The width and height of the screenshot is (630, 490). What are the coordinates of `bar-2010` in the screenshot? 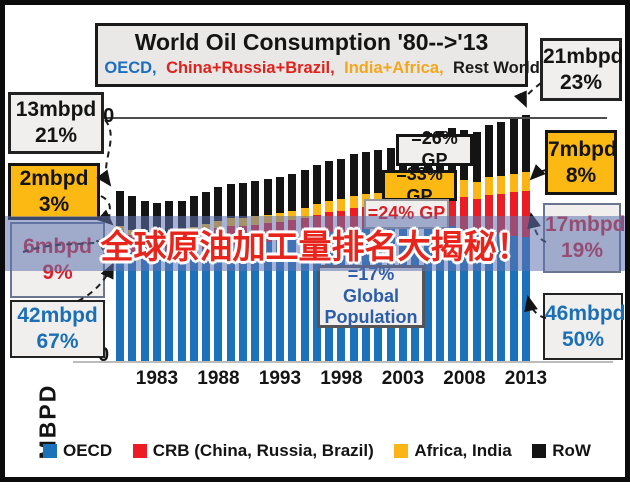 It's located at (489, 243).